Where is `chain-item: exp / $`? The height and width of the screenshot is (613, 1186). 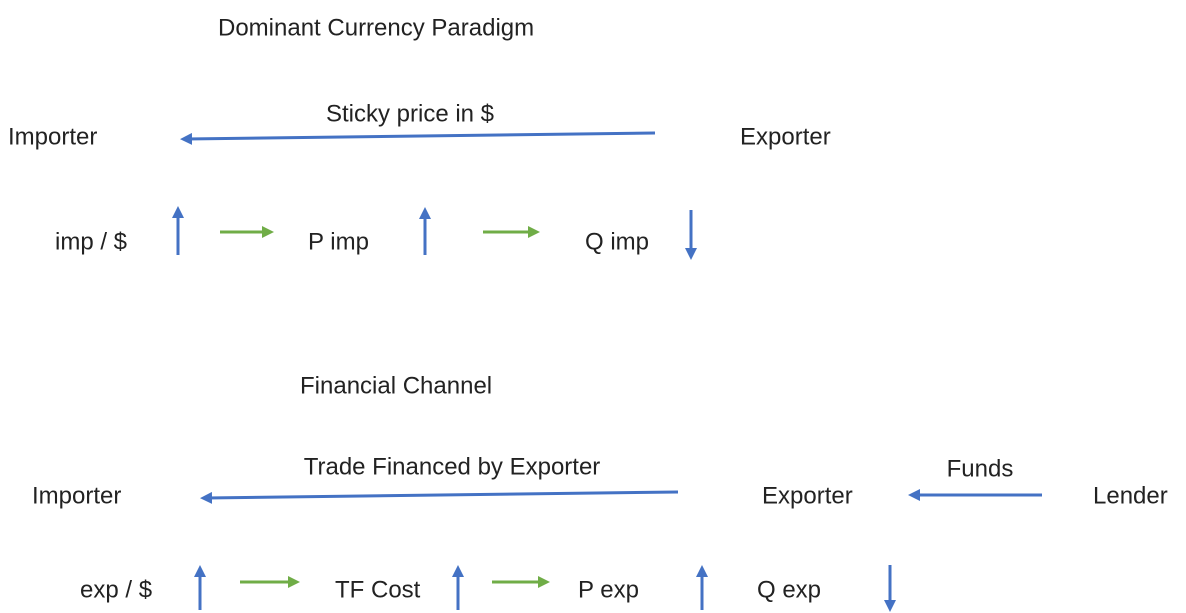 chain-item: exp / $ is located at coordinates (116, 589).